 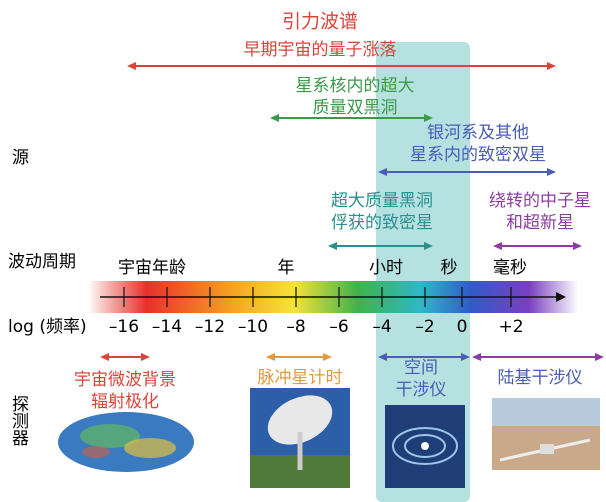 What do you see at coordinates (152, 268) in the screenshot?
I see `period-label: 宇宙年龄` at bounding box center [152, 268].